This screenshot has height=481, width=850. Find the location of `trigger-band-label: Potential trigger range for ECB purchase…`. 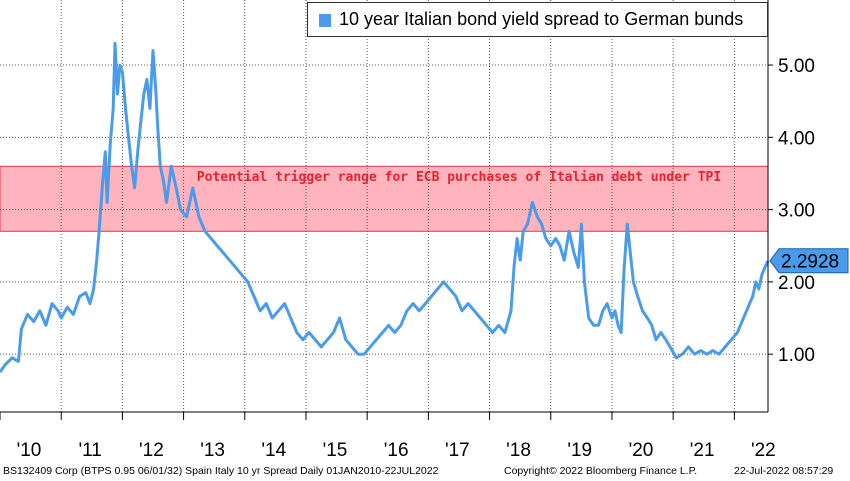

trigger-band-label: Potential trigger range for ECB purchase… is located at coordinates (459, 177).